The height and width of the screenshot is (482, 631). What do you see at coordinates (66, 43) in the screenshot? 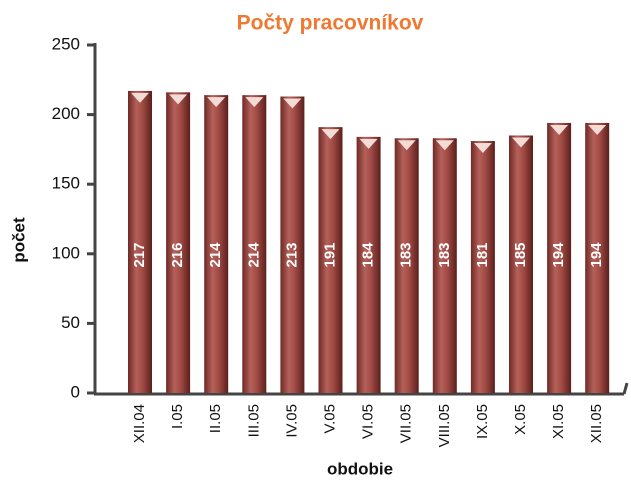
I see `y-tick-label: 250` at bounding box center [66, 43].